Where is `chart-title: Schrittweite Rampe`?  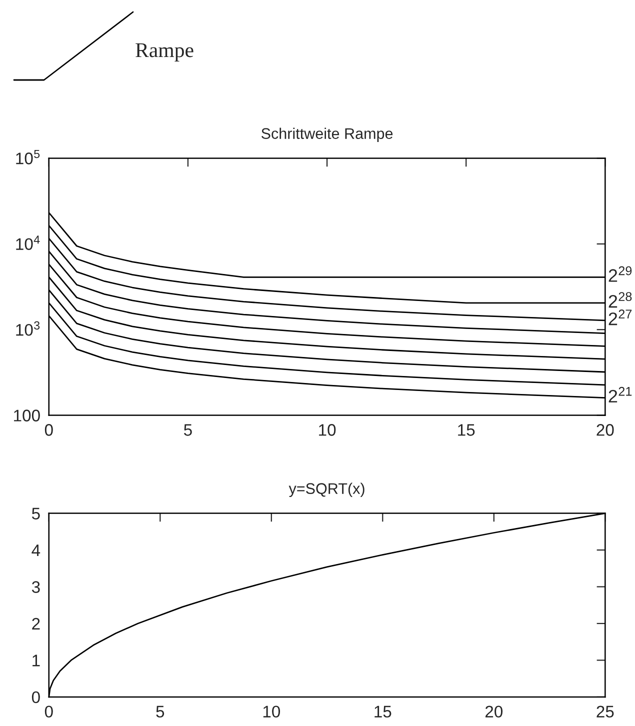 chart-title: Schrittweite Rampe is located at coordinates (327, 135).